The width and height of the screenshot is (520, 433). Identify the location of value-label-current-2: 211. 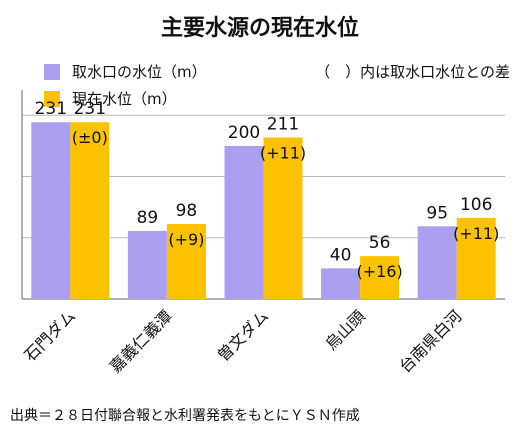
(283, 125).